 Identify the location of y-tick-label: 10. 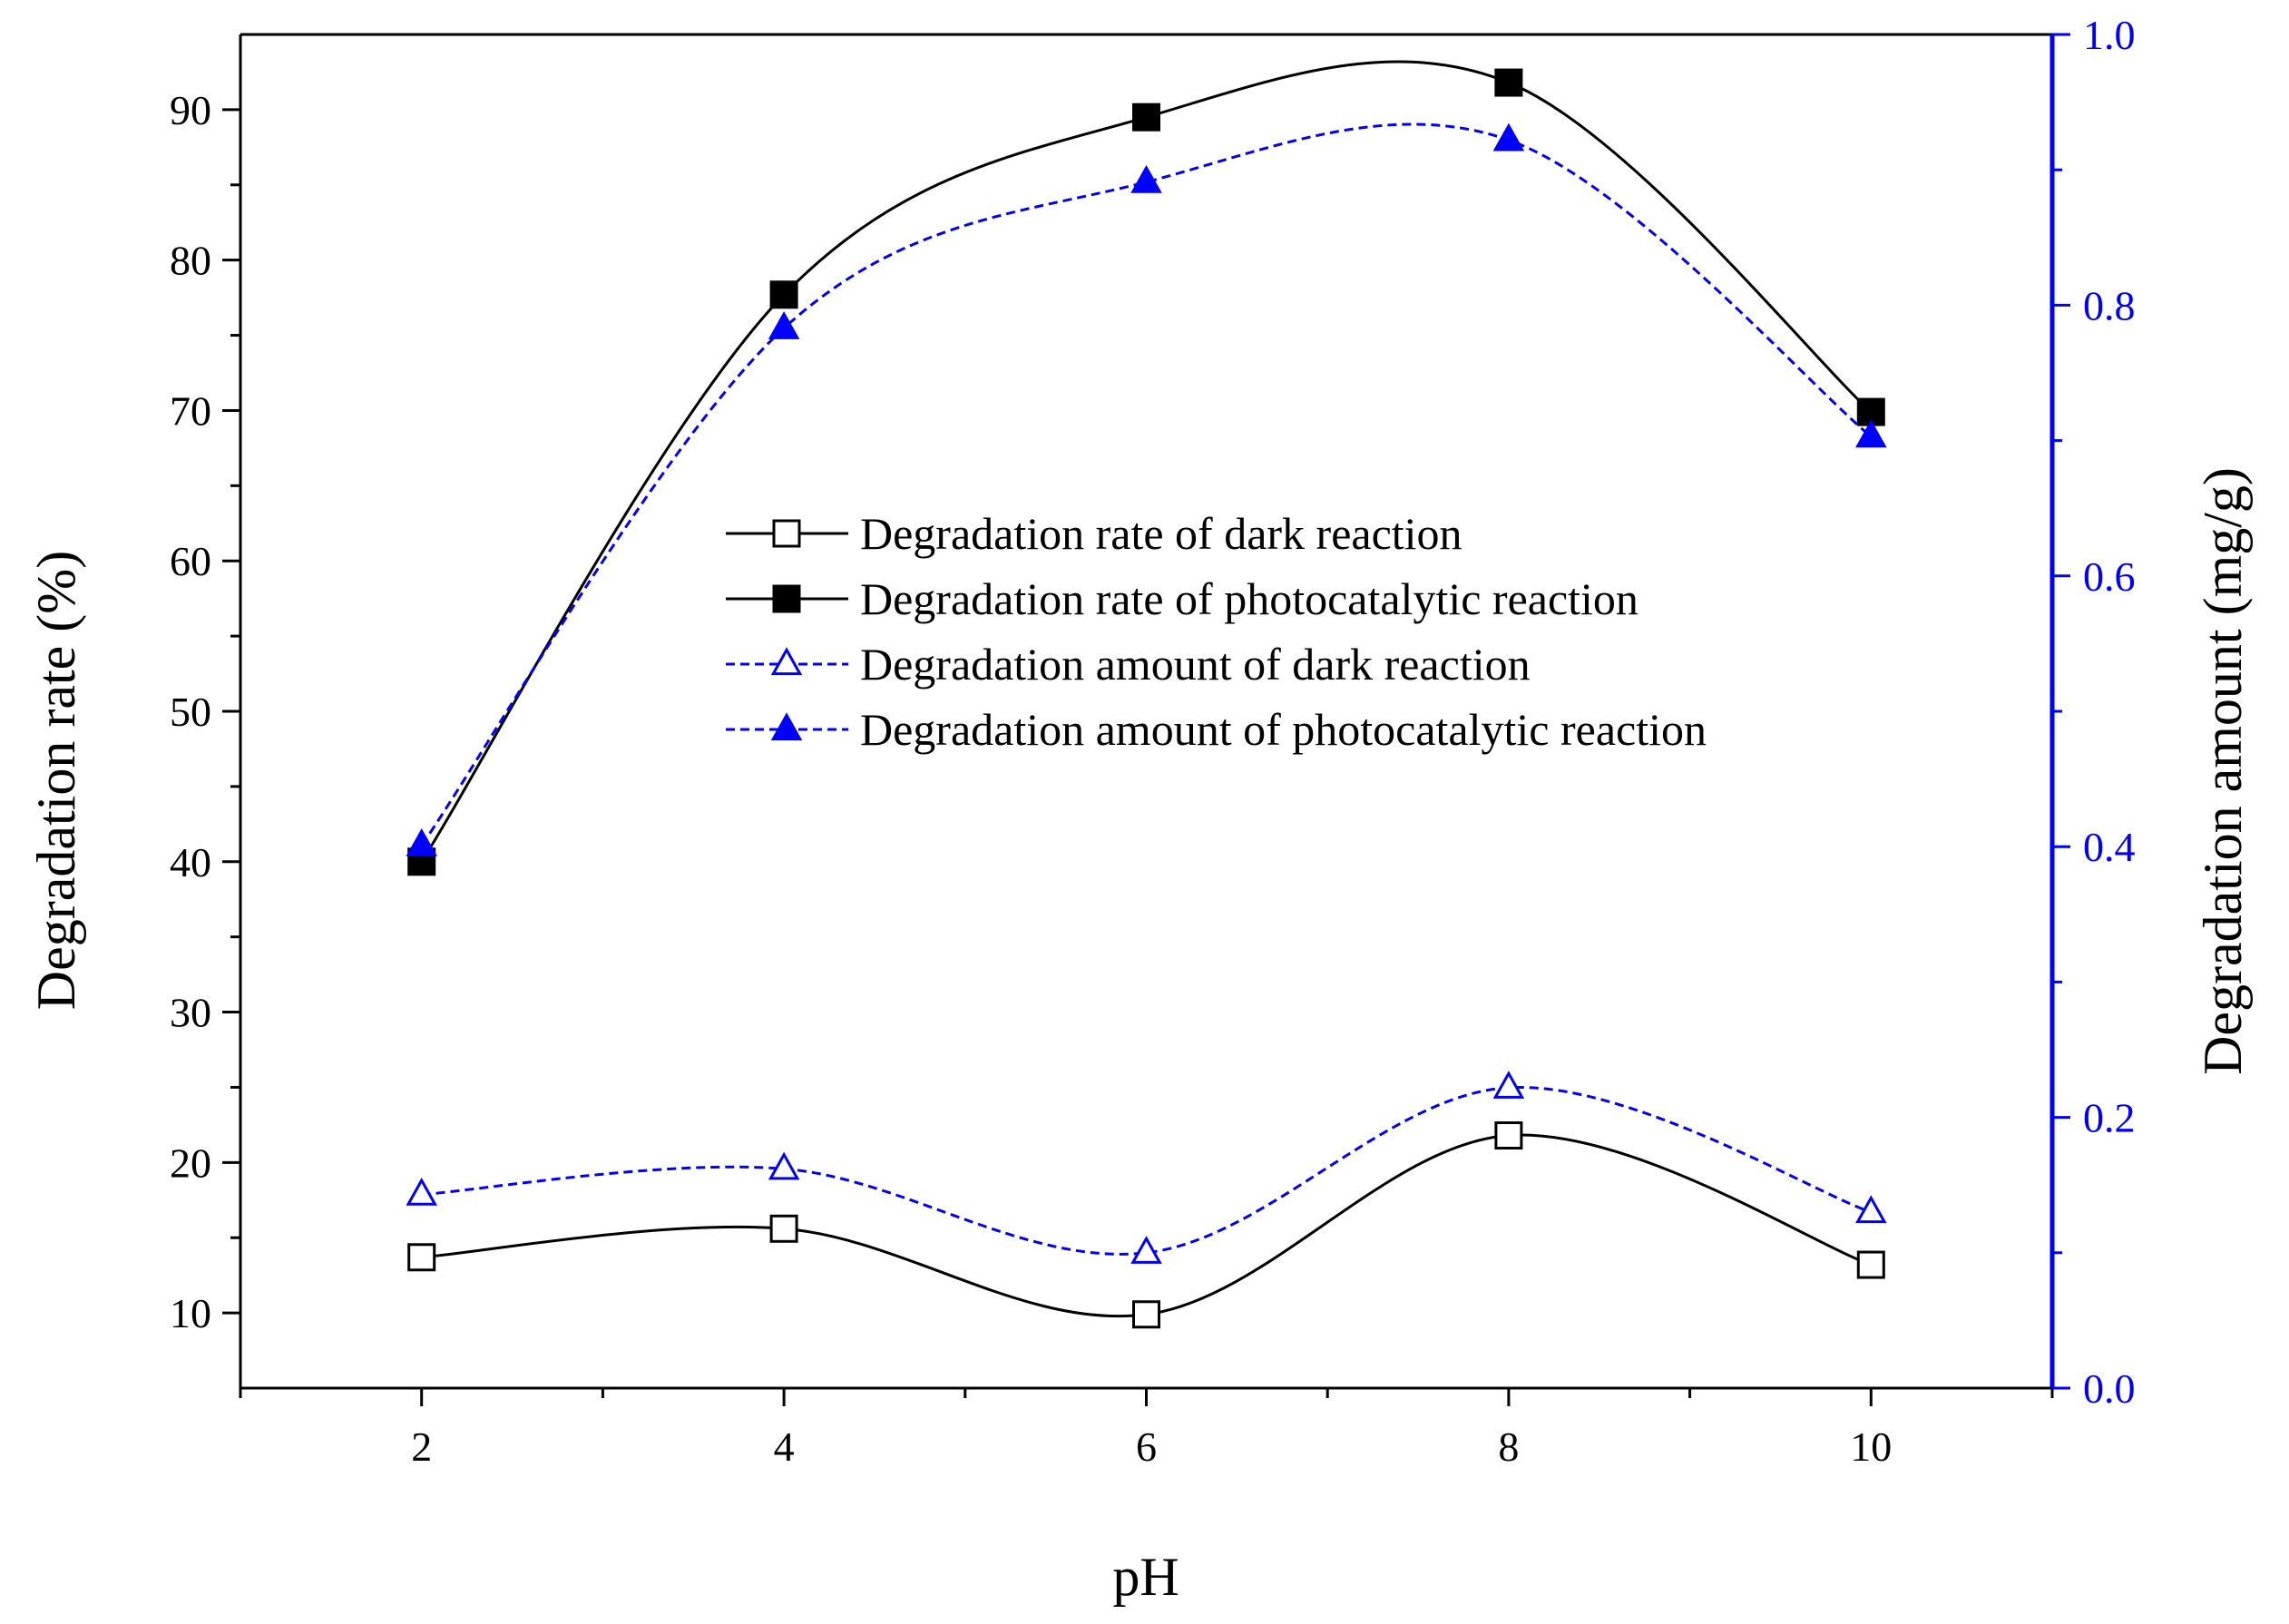
(190, 1313).